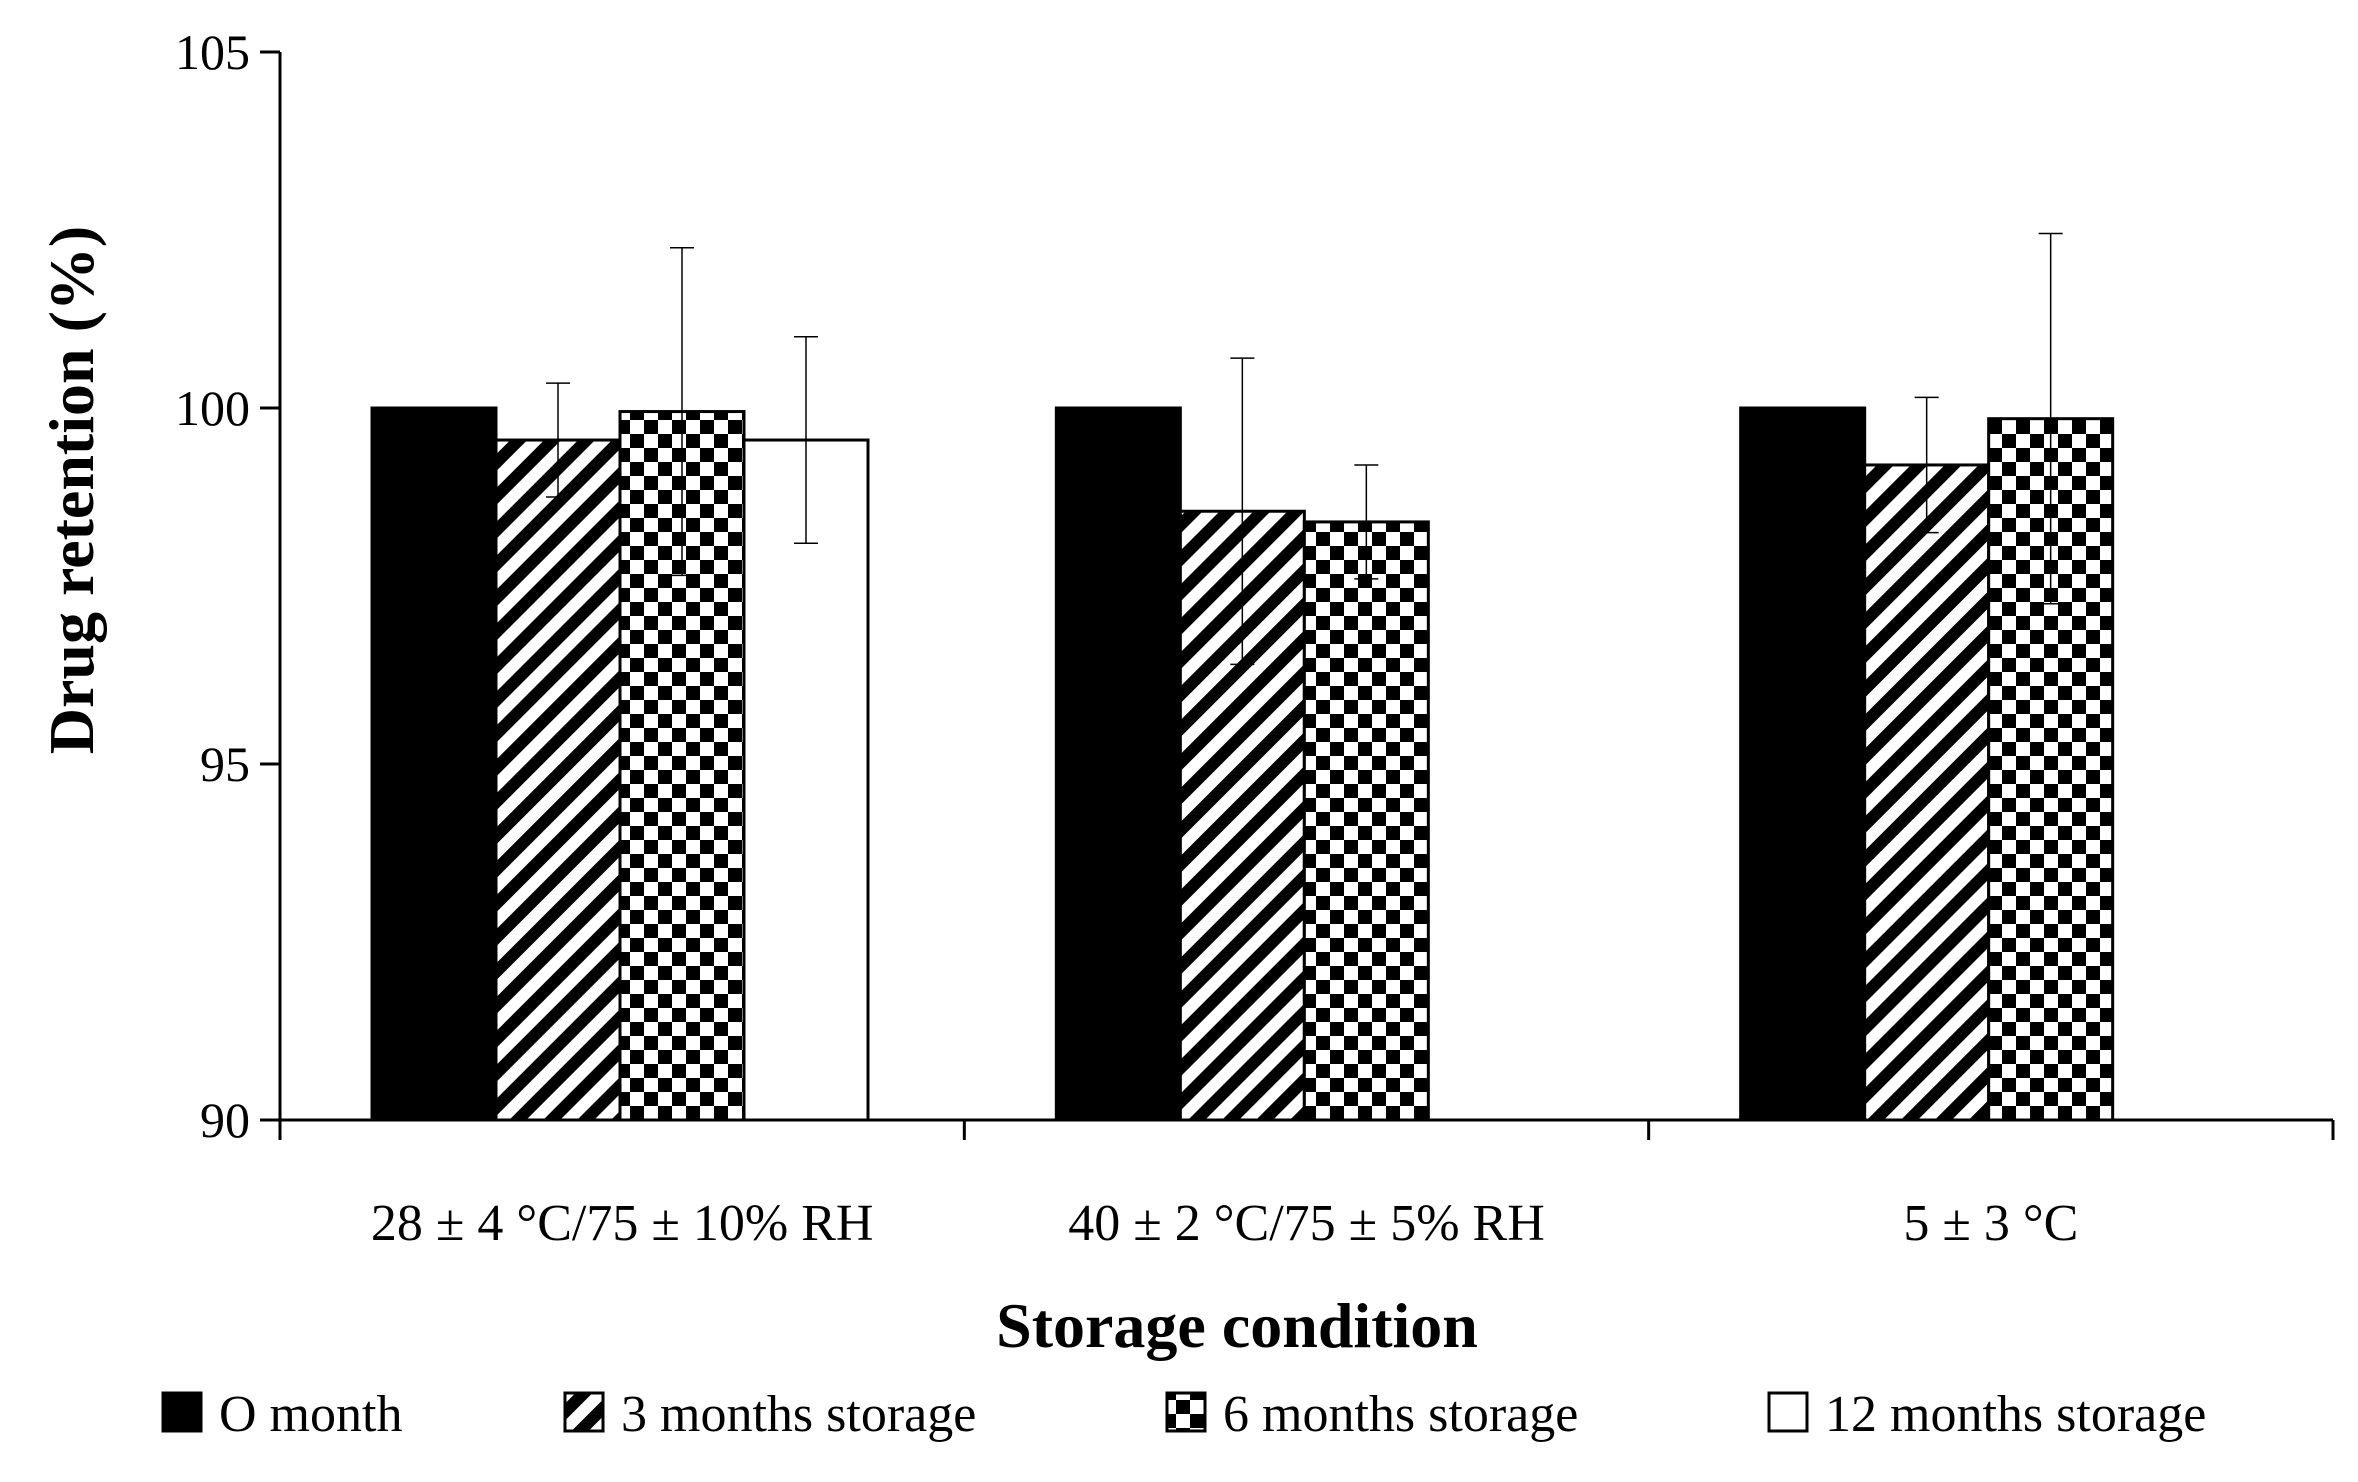 This screenshot has width=2358, height=1482. I want to click on legend-item-2: 6 months storage, so click(1371, 1414).